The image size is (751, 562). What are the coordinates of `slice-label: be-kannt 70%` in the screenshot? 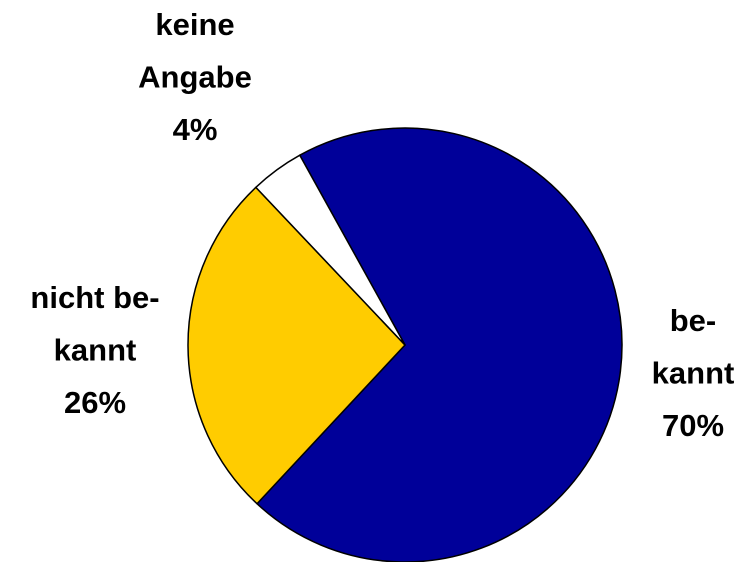 It's located at (693, 373).